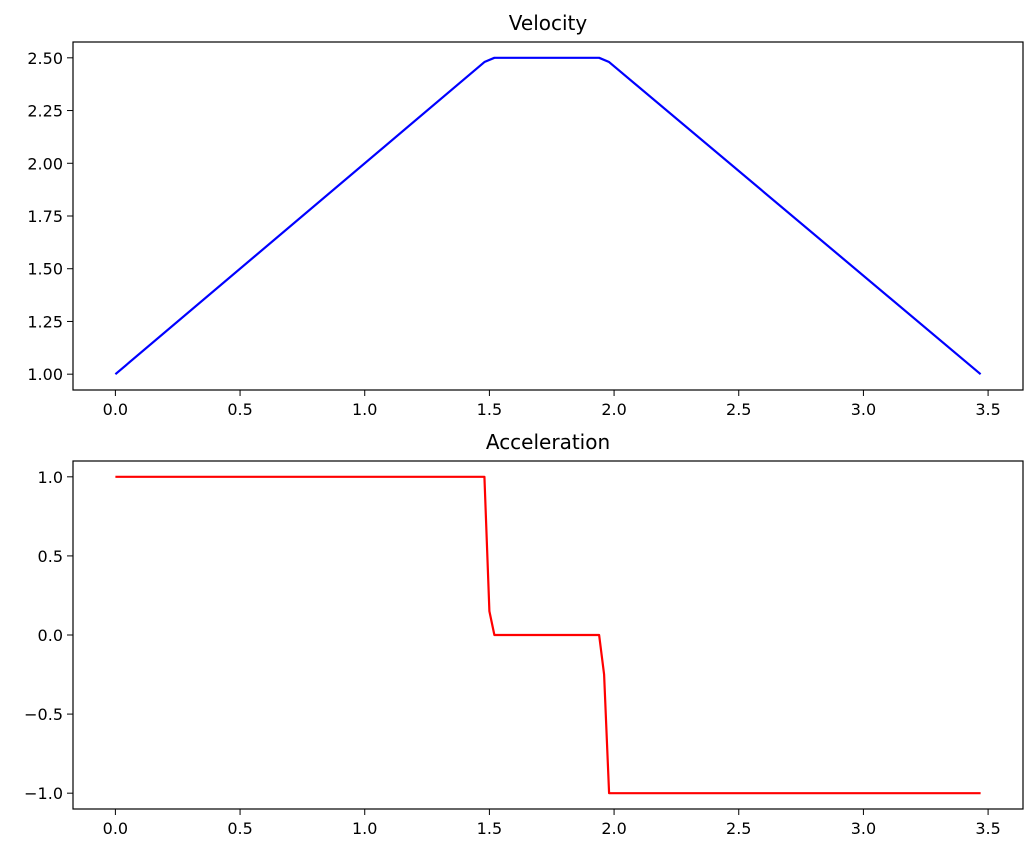  What do you see at coordinates (45, 374) in the screenshot?
I see `y-tick-label: 1.00` at bounding box center [45, 374].